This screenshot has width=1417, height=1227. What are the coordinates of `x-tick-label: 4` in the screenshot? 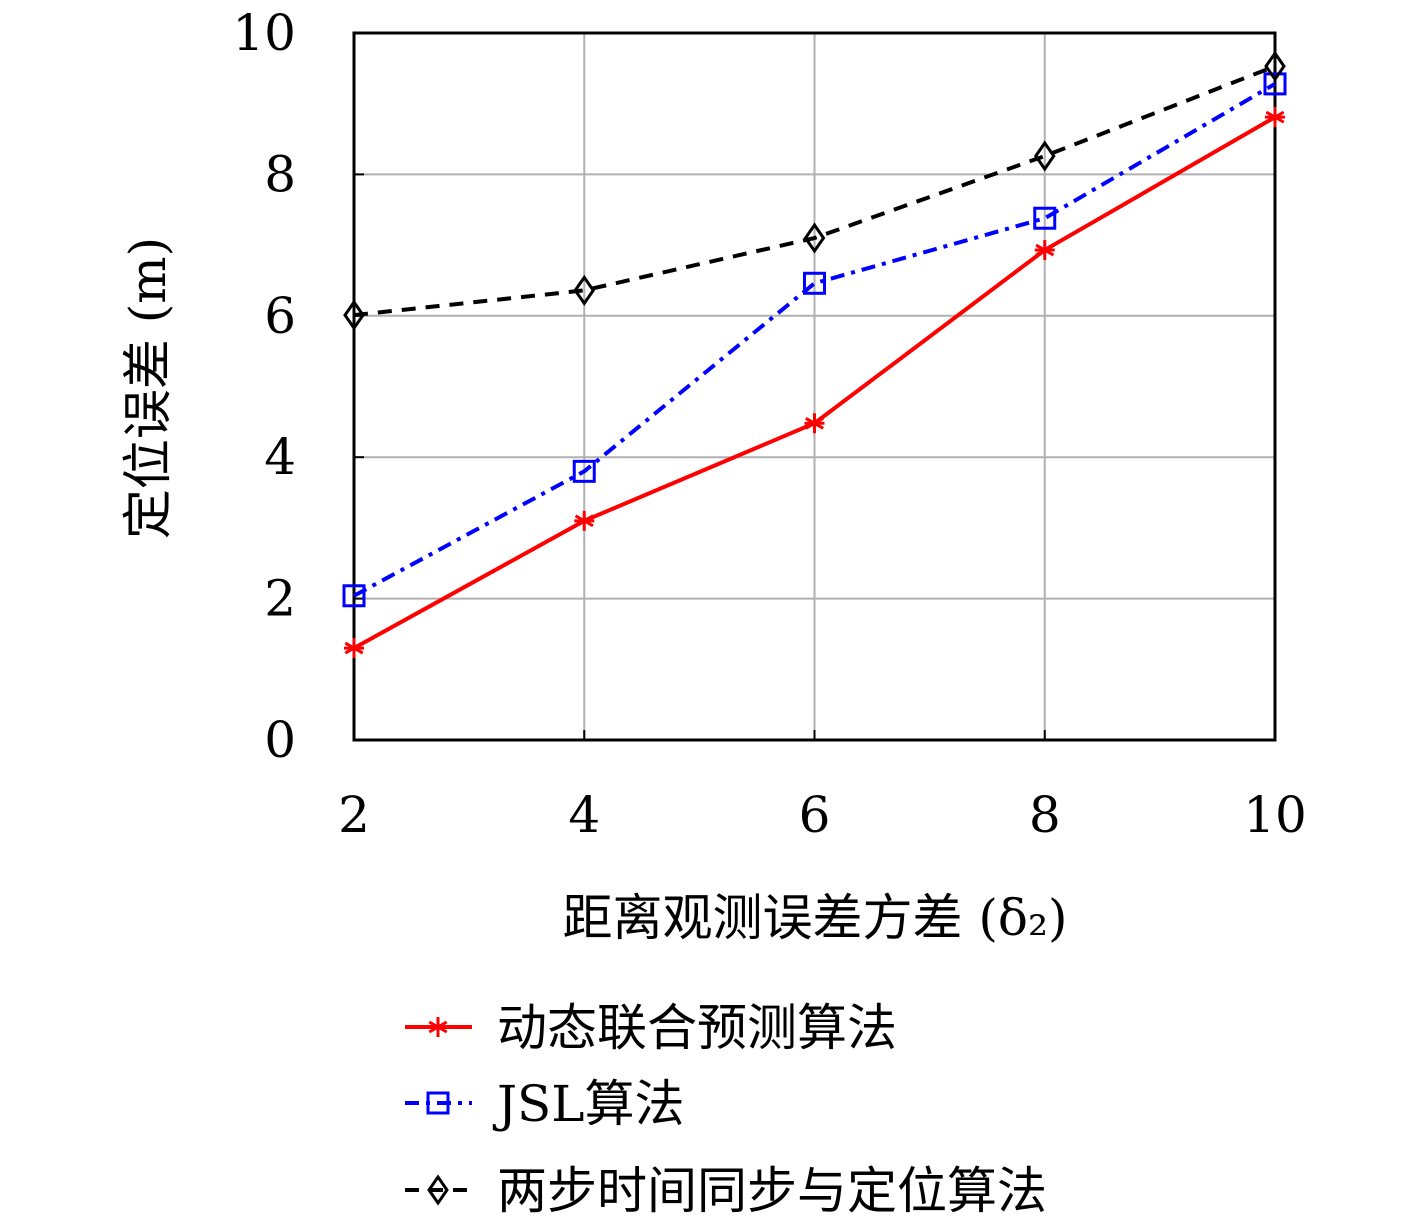 It's located at (584, 815).